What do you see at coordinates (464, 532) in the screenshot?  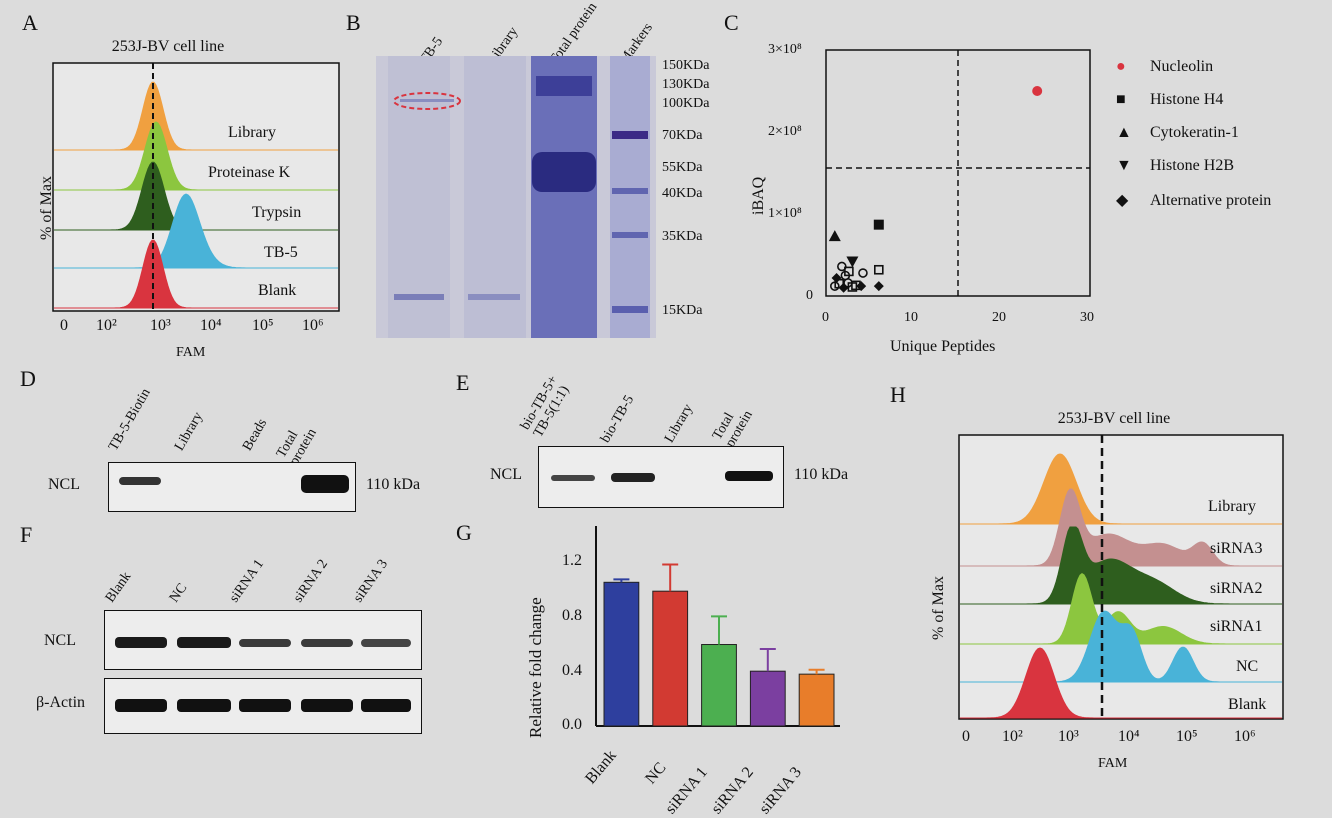 I see `panel-g-label: G` at bounding box center [464, 532].